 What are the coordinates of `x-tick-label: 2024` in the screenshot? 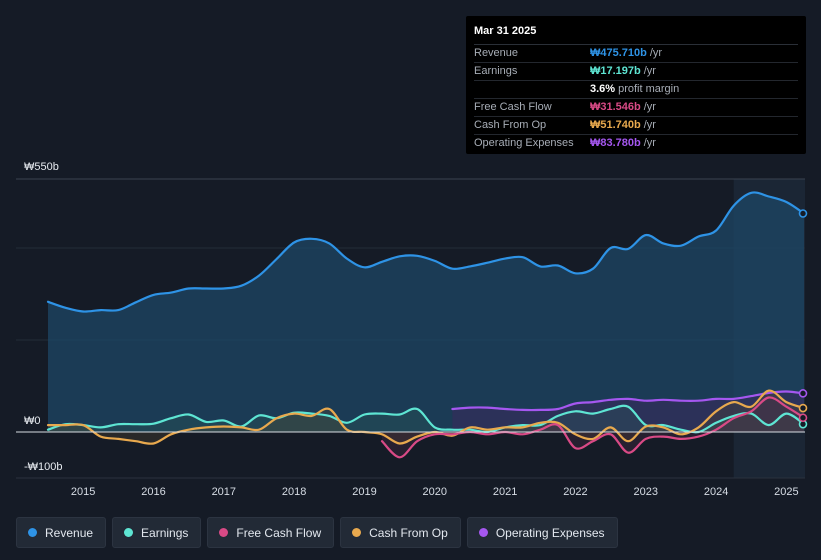 It's located at (716, 492).